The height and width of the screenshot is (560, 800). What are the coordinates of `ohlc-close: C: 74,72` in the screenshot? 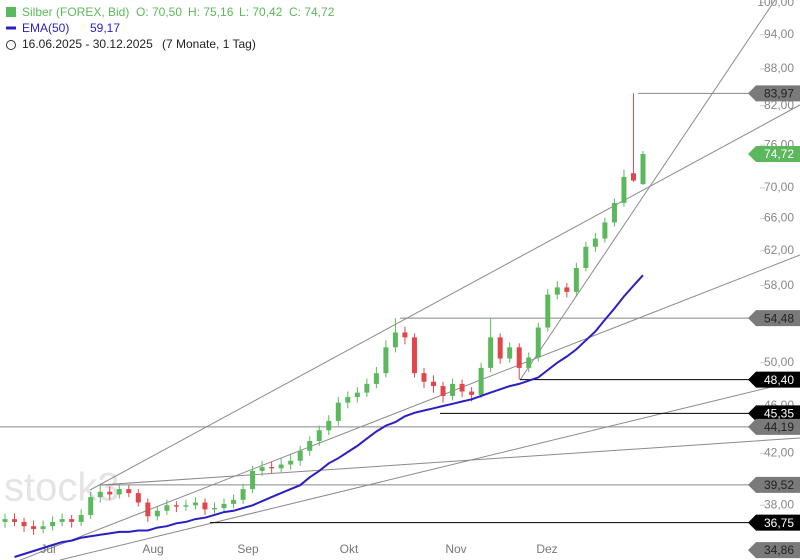 It's located at (312, 12).